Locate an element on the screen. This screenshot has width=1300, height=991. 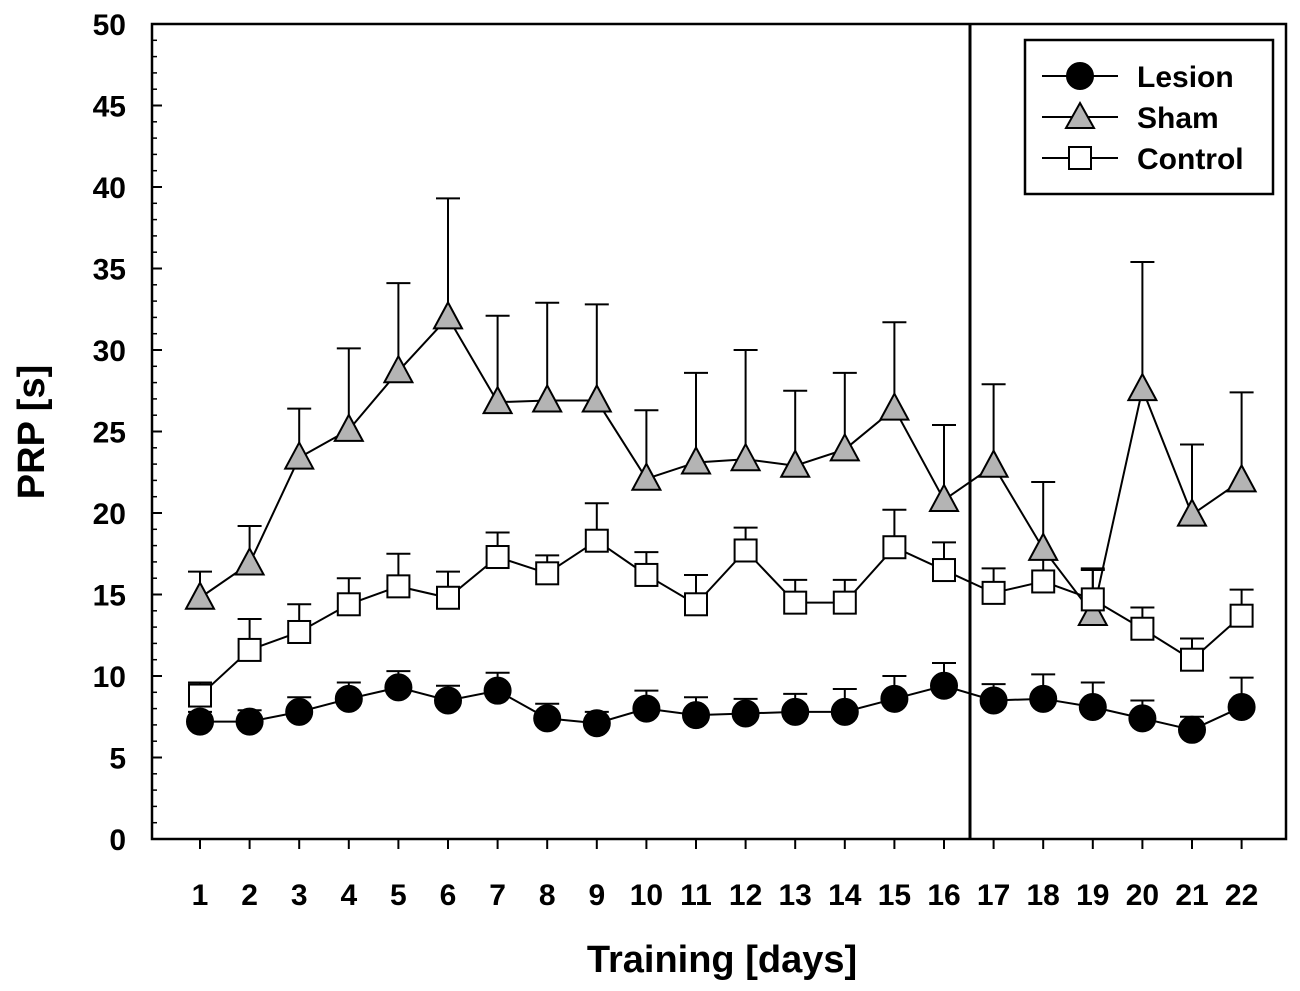
lesion-series-line is located at coordinates (721, 707).